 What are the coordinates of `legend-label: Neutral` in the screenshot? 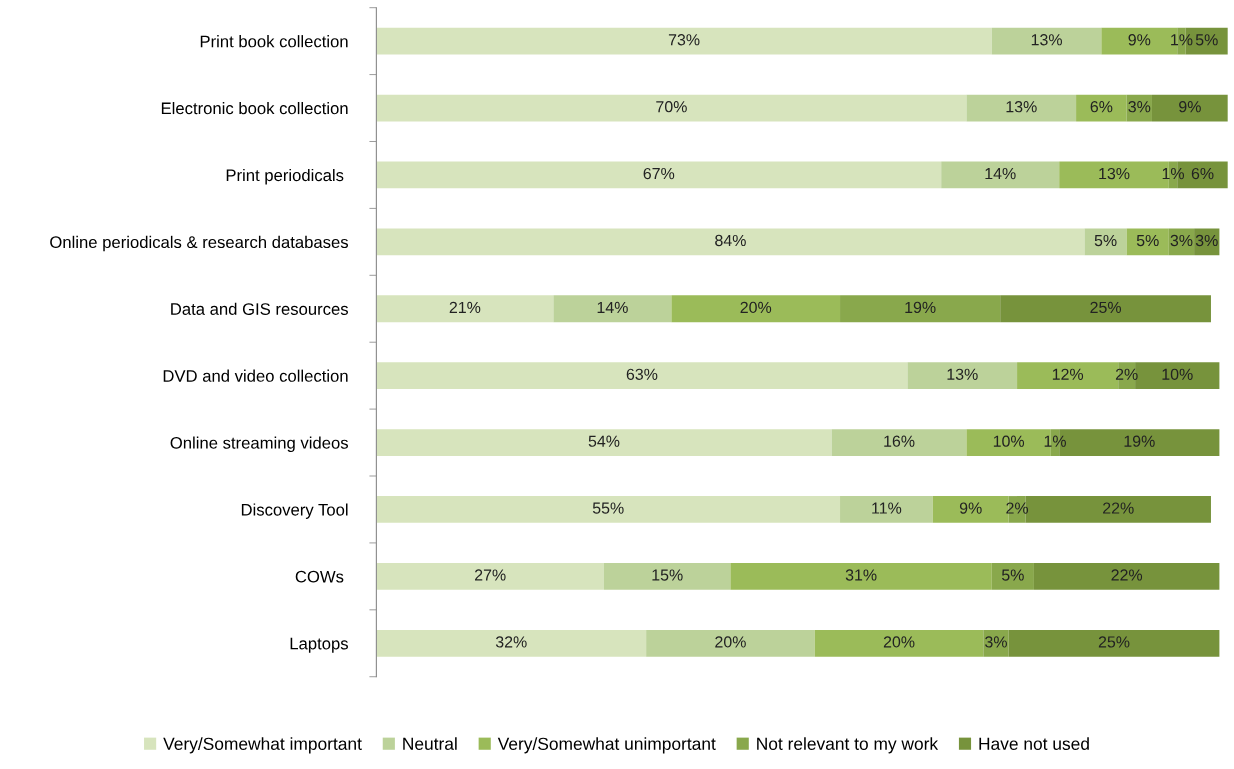 It's located at (430, 743).